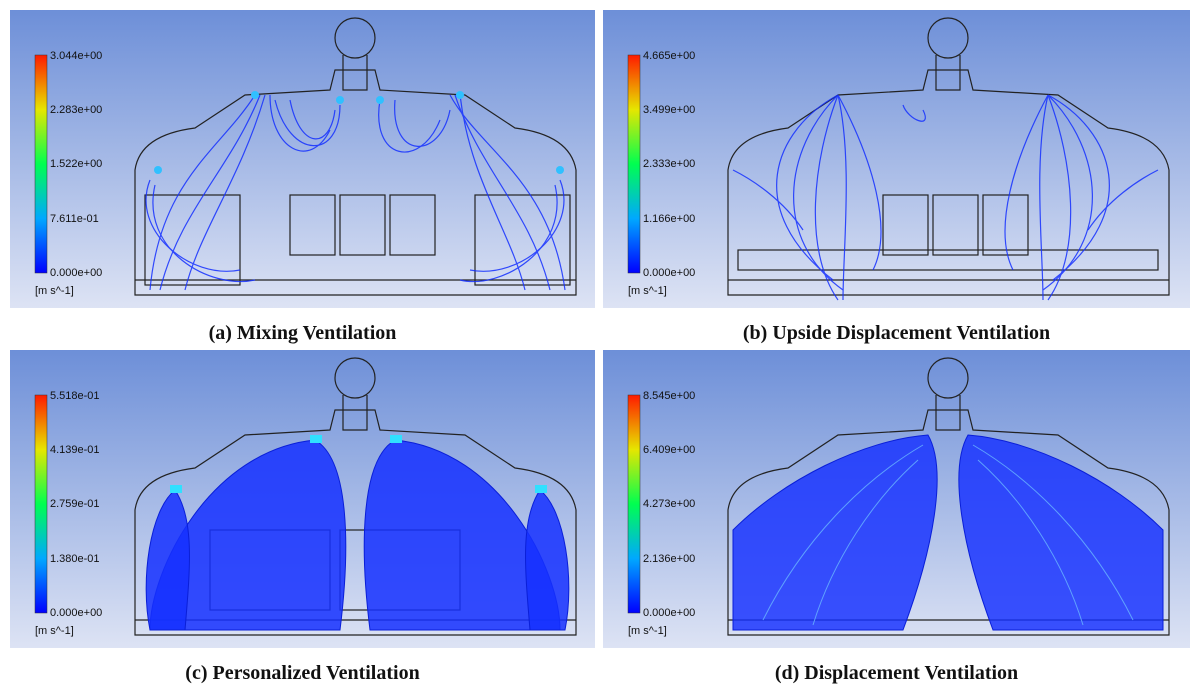 This screenshot has height=695, width=1200. I want to click on legend-tick-1: 5.518e-01, so click(75, 396).